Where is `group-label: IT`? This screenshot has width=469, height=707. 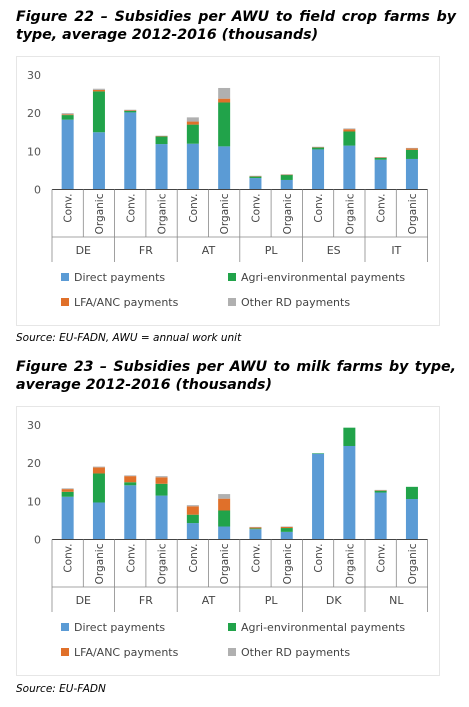 group-label: IT is located at coordinates (396, 250).